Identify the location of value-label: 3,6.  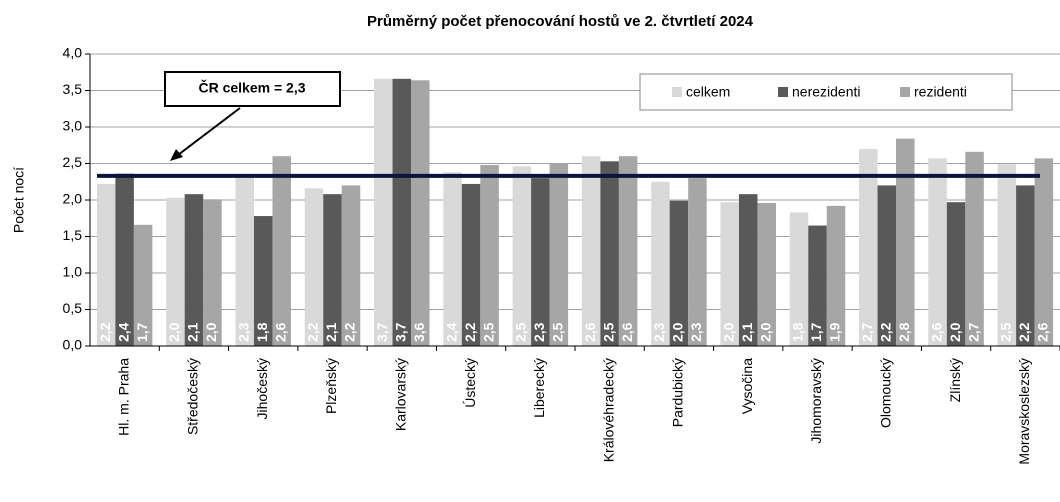
(419, 332).